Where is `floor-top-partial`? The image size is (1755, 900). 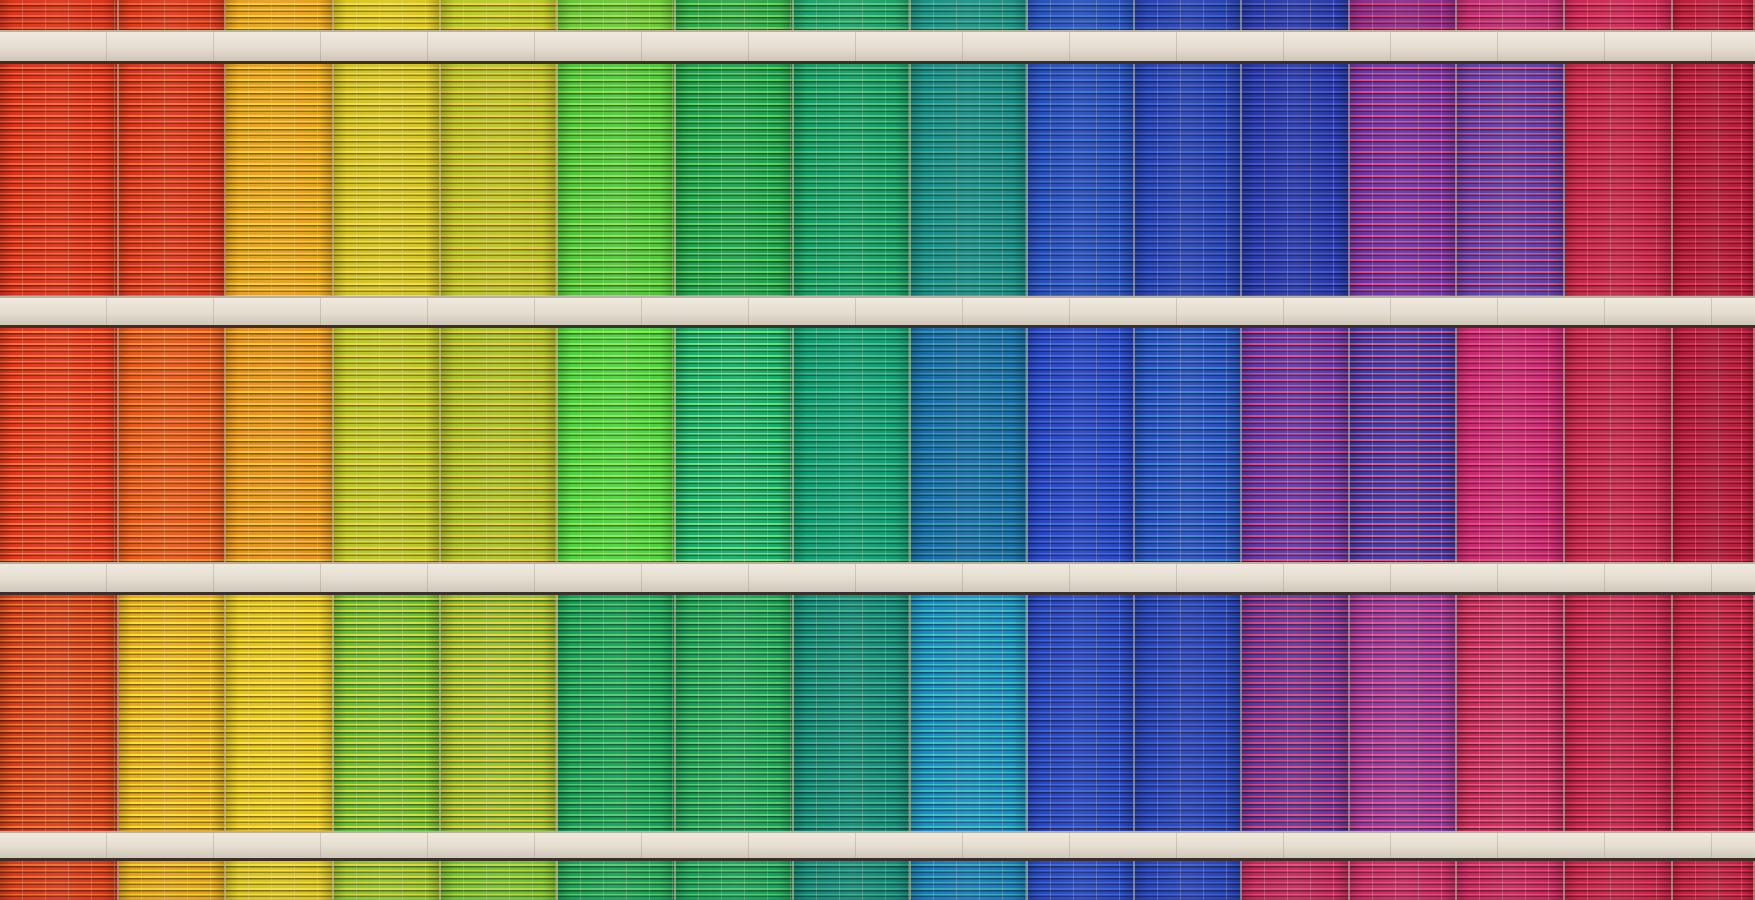
floor-top-partial is located at coordinates (877, 15).